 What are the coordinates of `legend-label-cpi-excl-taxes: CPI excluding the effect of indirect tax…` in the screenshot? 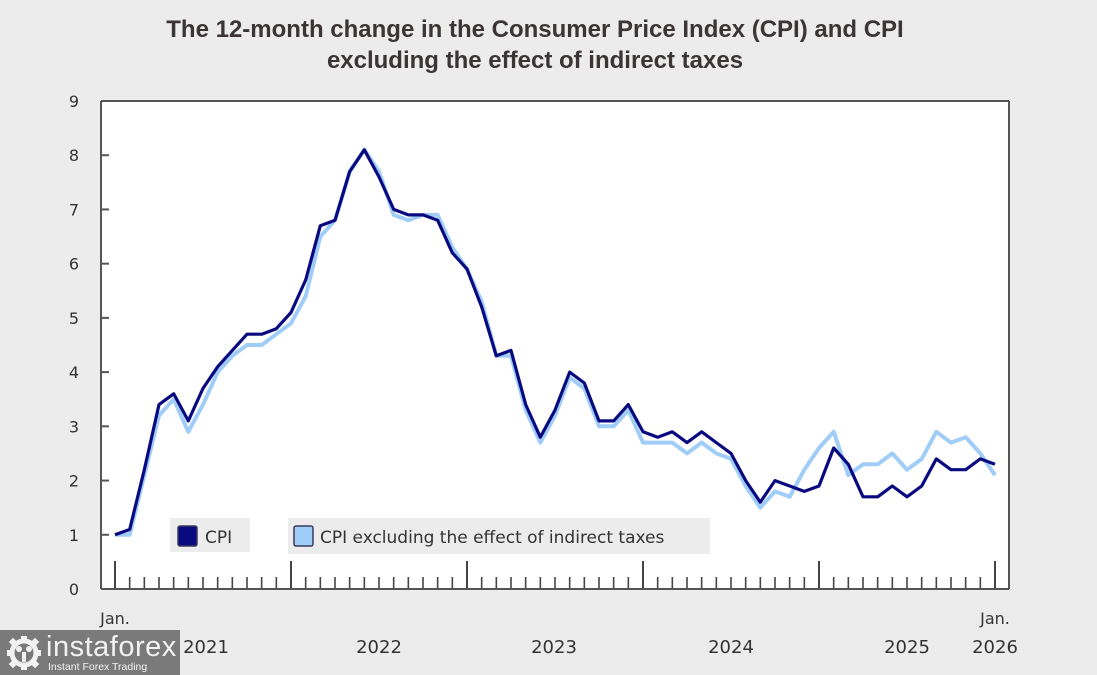 It's located at (492, 538).